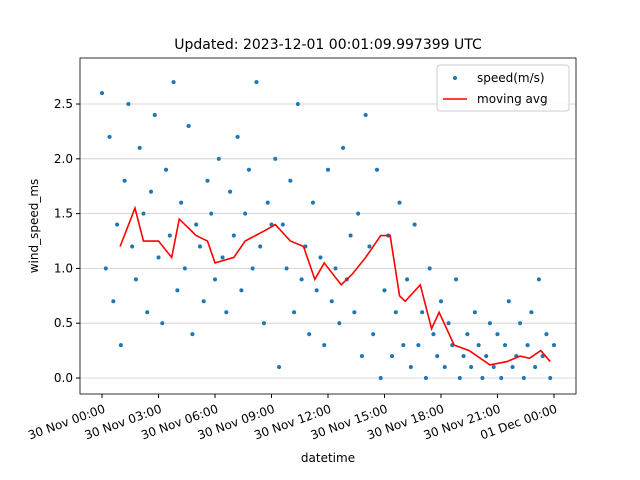 Image resolution: width=640 pixels, height=480 pixels. What do you see at coordinates (34, 226) in the screenshot?
I see `y-axis-label: wind_speed_ms` at bounding box center [34, 226].